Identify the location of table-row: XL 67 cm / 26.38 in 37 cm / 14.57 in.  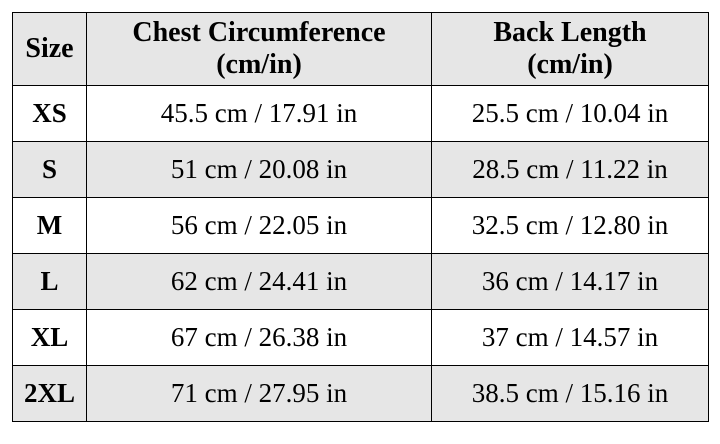
(360, 337).